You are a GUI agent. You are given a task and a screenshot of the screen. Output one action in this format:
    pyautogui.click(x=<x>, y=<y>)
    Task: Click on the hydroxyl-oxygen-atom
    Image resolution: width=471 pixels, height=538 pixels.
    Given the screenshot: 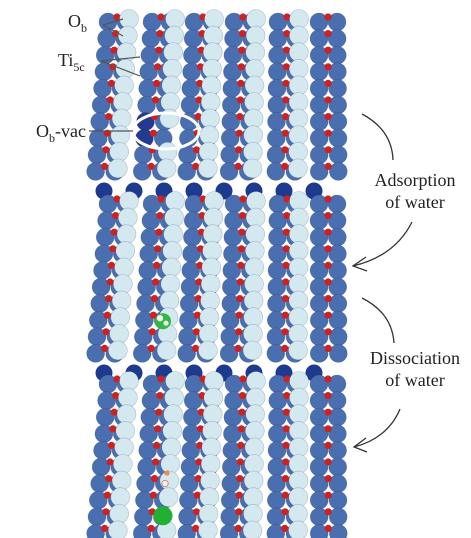 What is the action you would take?
    pyautogui.click(x=163, y=516)
    